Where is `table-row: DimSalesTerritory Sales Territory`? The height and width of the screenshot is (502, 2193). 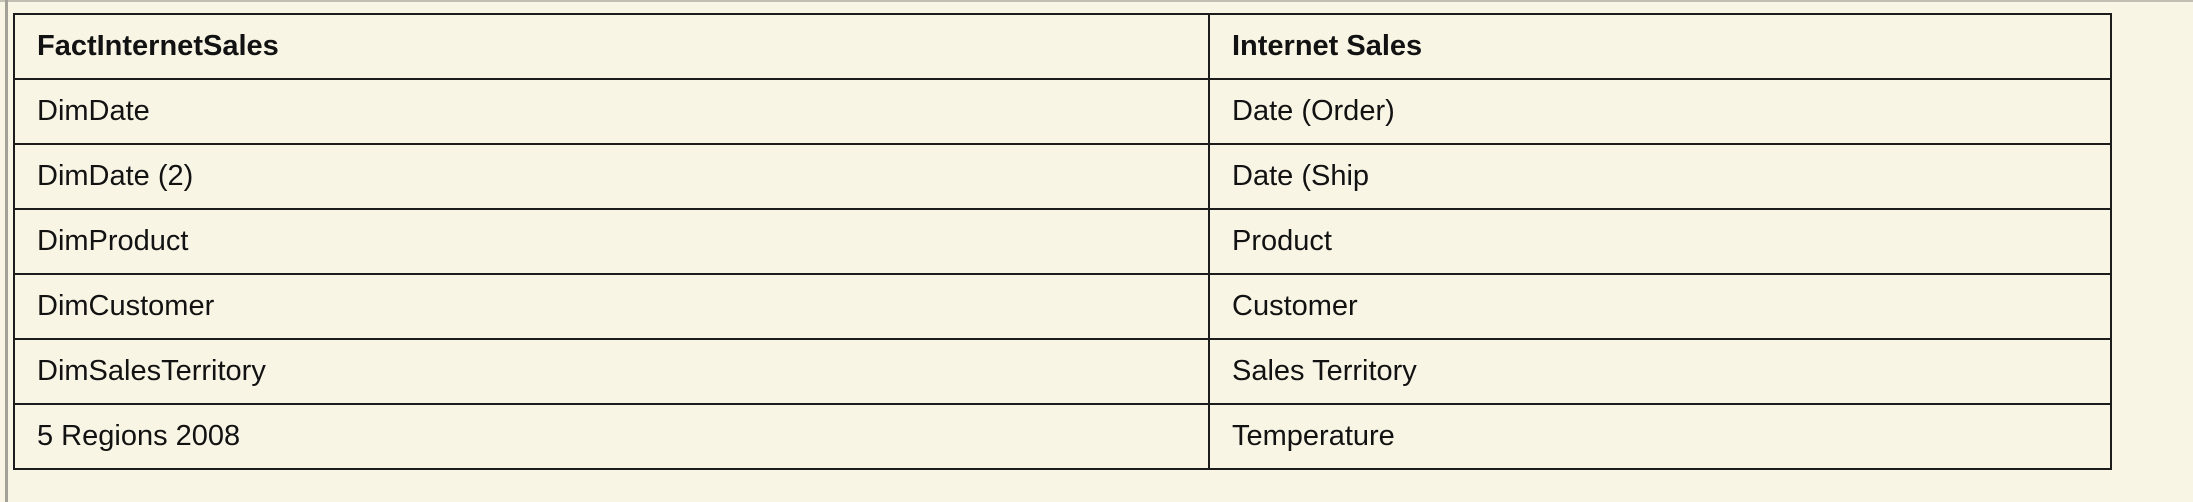
table-row: DimSalesTerritory Sales Territory is located at coordinates (1062, 371).